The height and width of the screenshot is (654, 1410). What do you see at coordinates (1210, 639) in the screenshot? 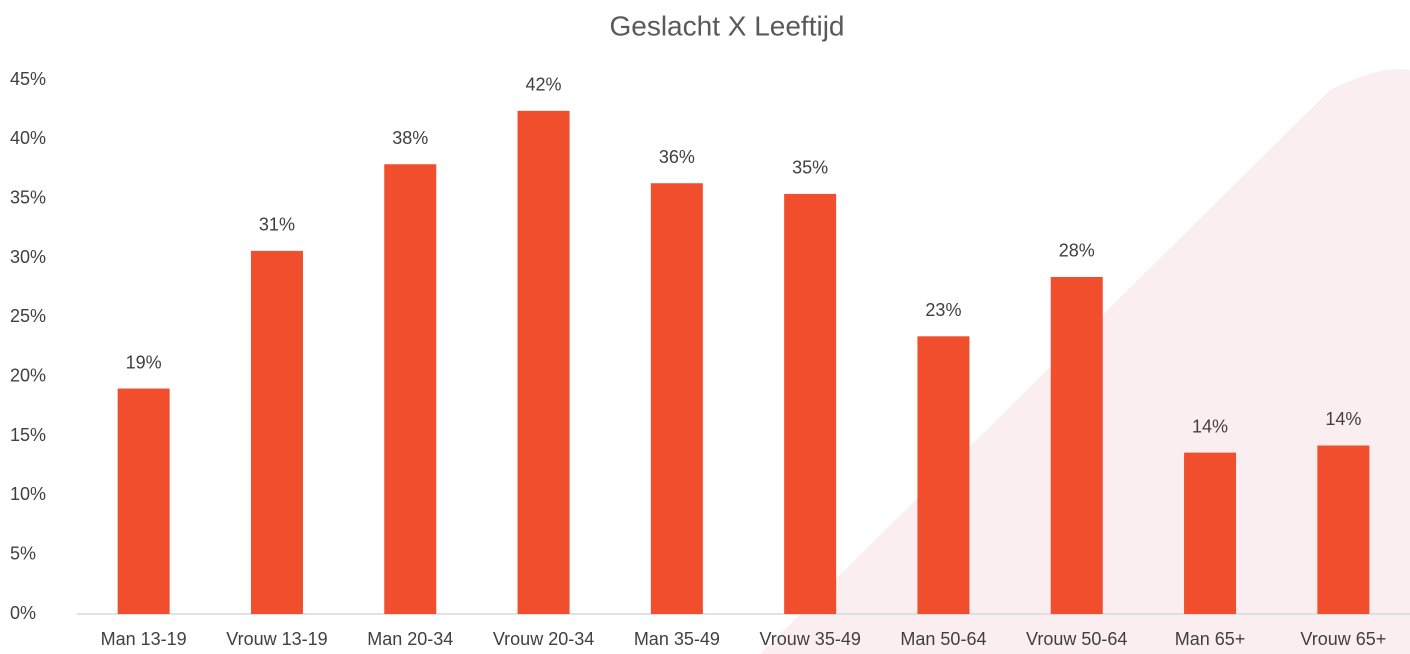
I see `x-tick-label: Man 65+` at bounding box center [1210, 639].